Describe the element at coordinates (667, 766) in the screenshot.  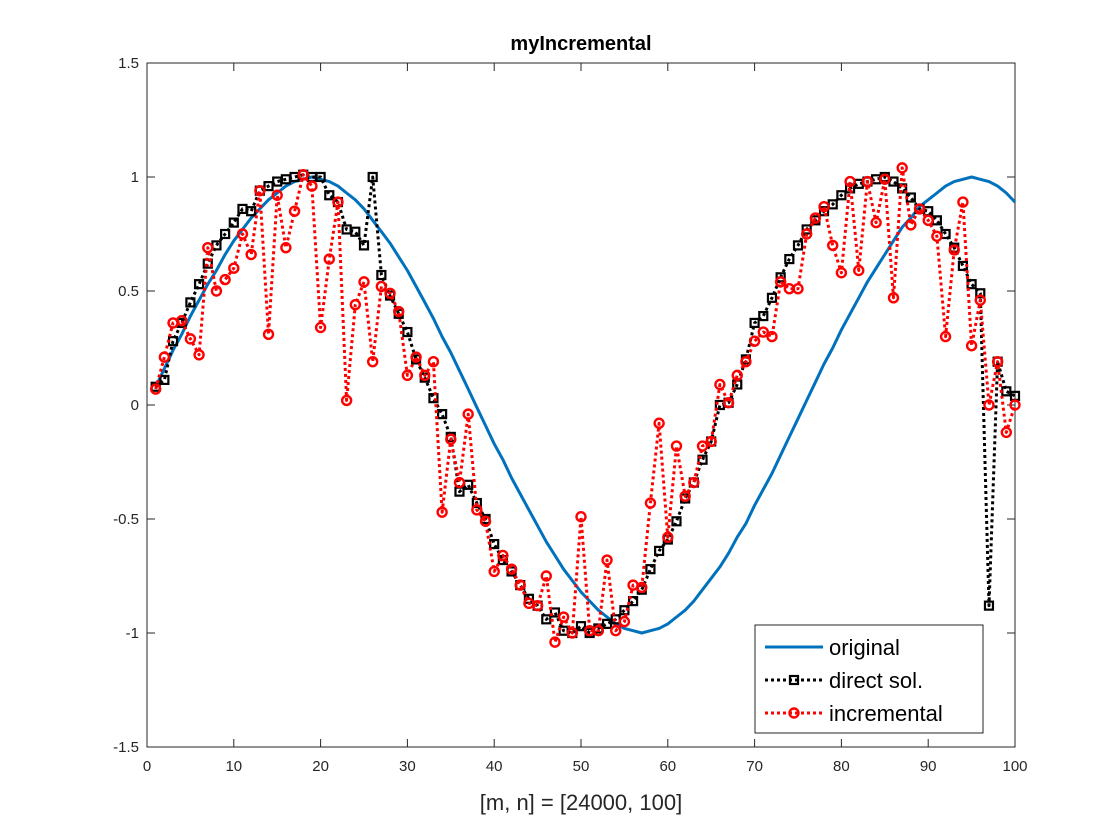
I see `x-tick-label: 60` at that location.